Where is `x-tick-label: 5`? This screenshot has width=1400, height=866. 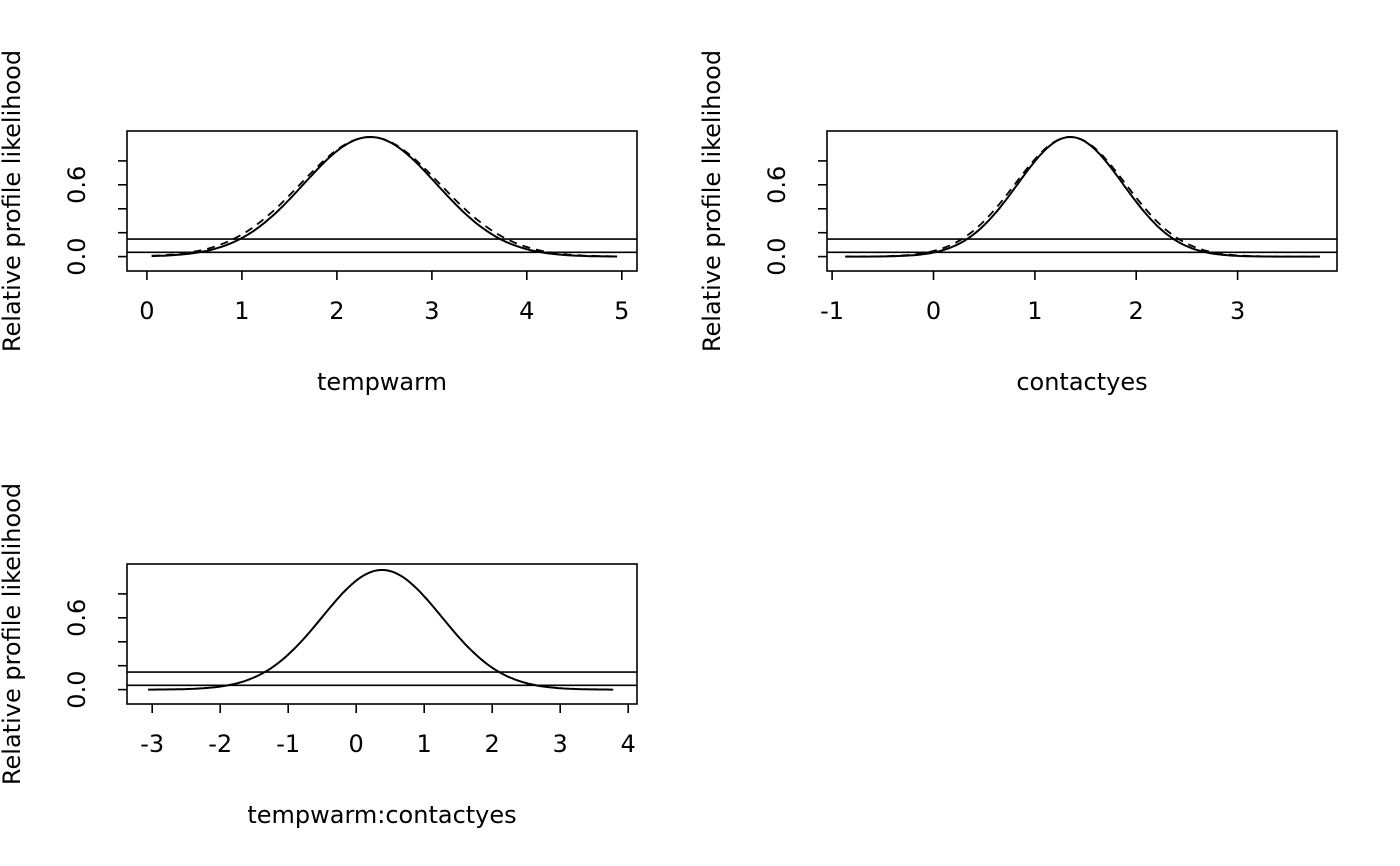
x-tick-label: 5 is located at coordinates (621, 311).